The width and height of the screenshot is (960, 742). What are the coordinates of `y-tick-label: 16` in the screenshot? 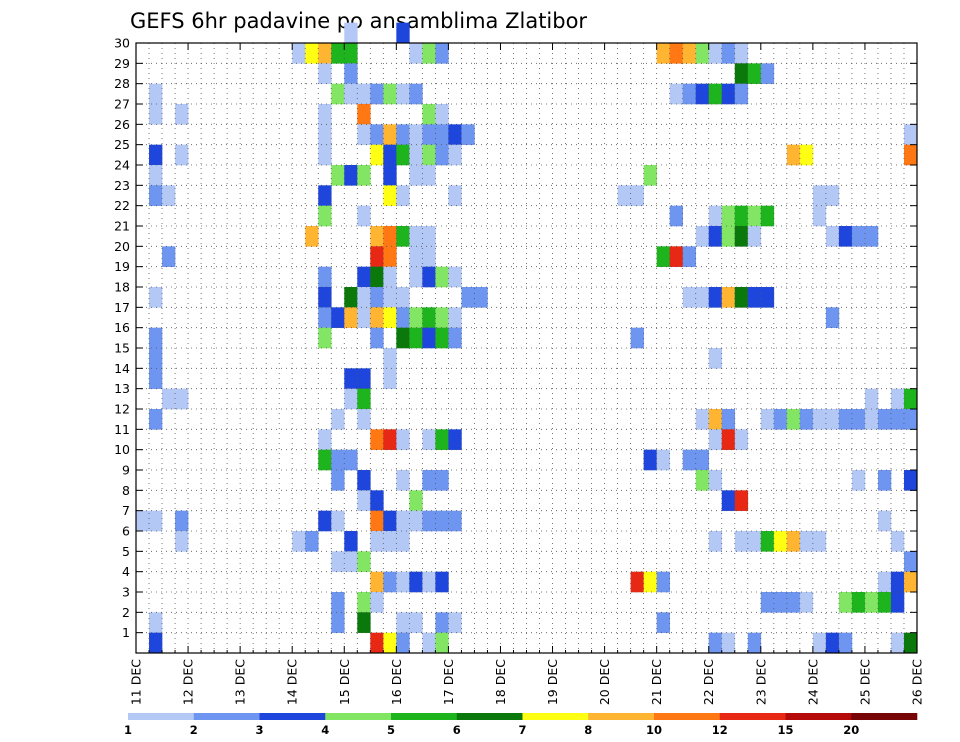 It's located at (122, 327).